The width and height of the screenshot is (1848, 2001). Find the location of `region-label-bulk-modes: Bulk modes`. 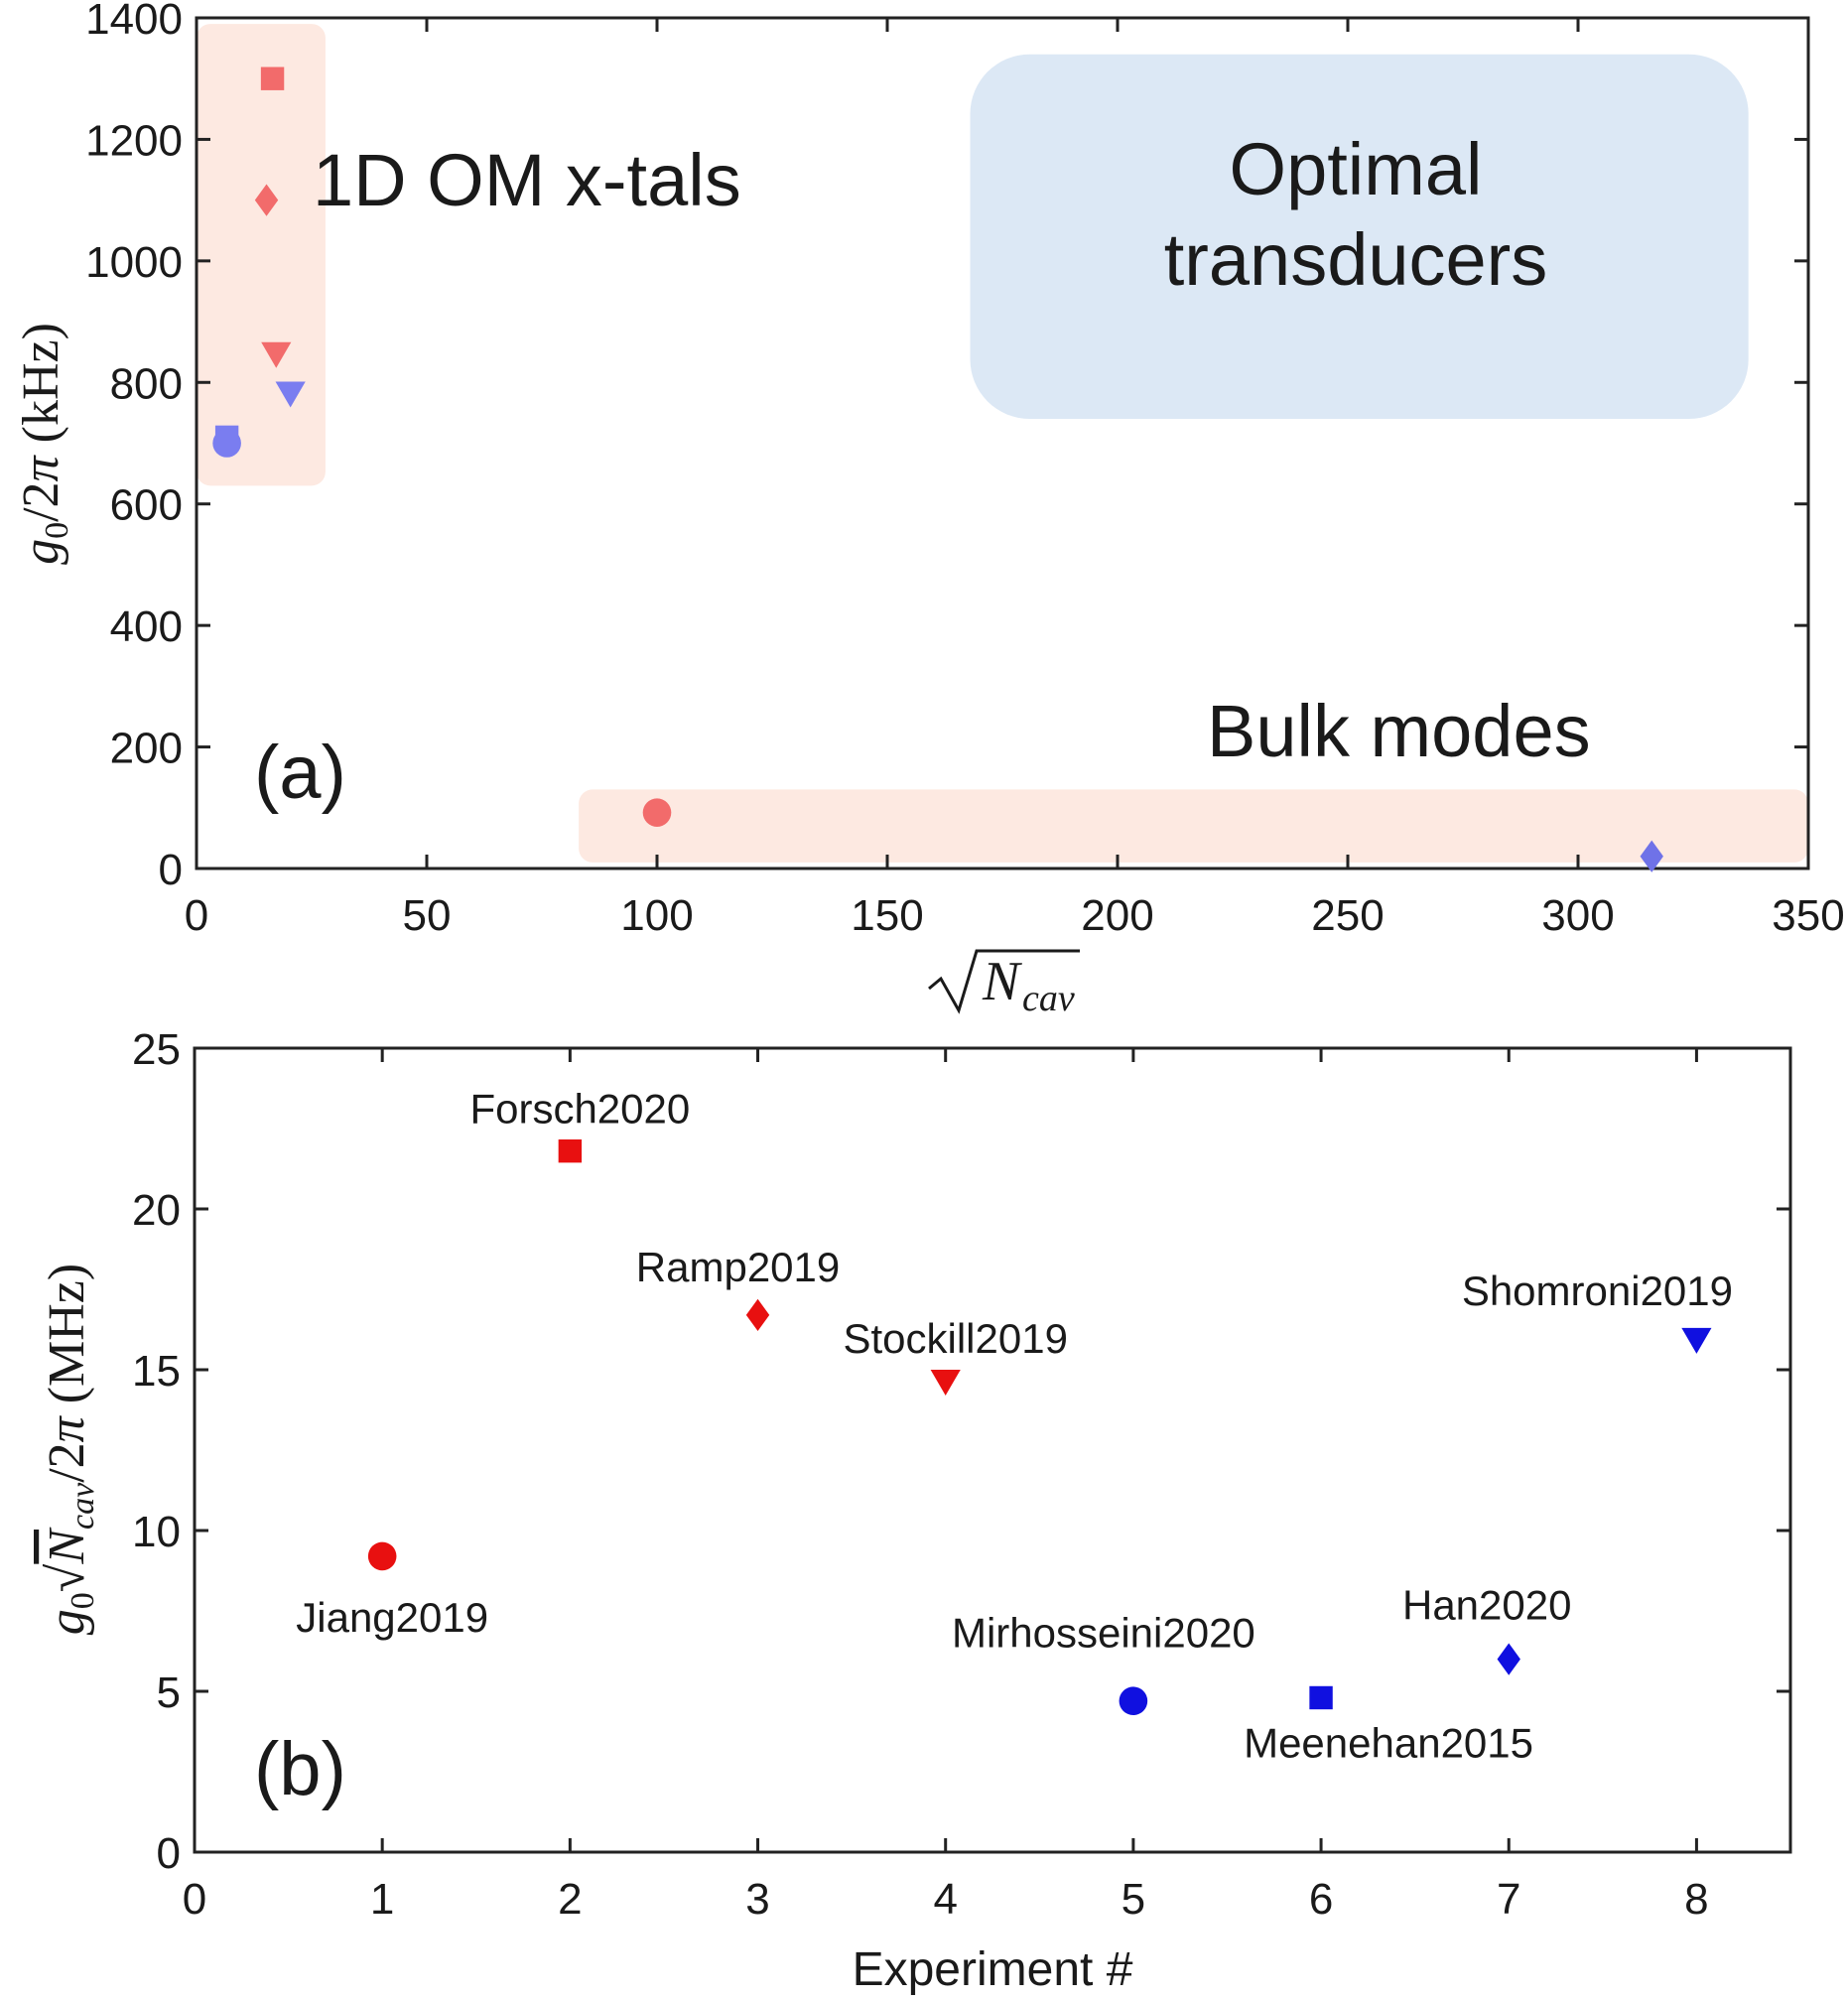

region-label-bulk-modes: Bulk modes is located at coordinates (1399, 731).